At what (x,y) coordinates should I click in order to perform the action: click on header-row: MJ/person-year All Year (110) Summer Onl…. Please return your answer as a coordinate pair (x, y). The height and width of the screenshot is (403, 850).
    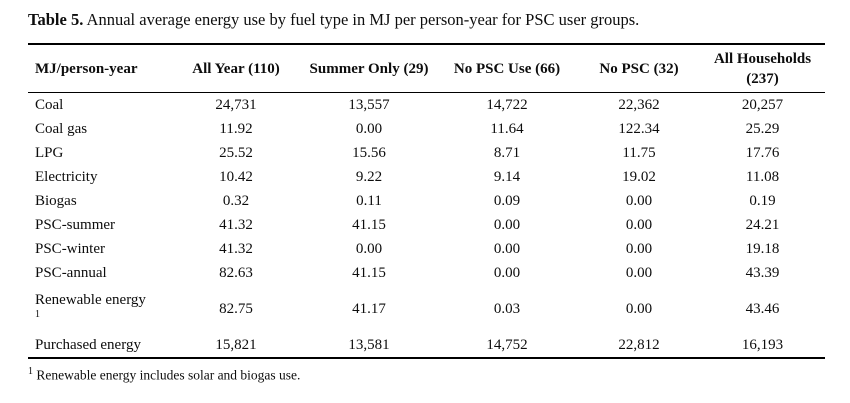
    Looking at the image, I should click on (426, 68).